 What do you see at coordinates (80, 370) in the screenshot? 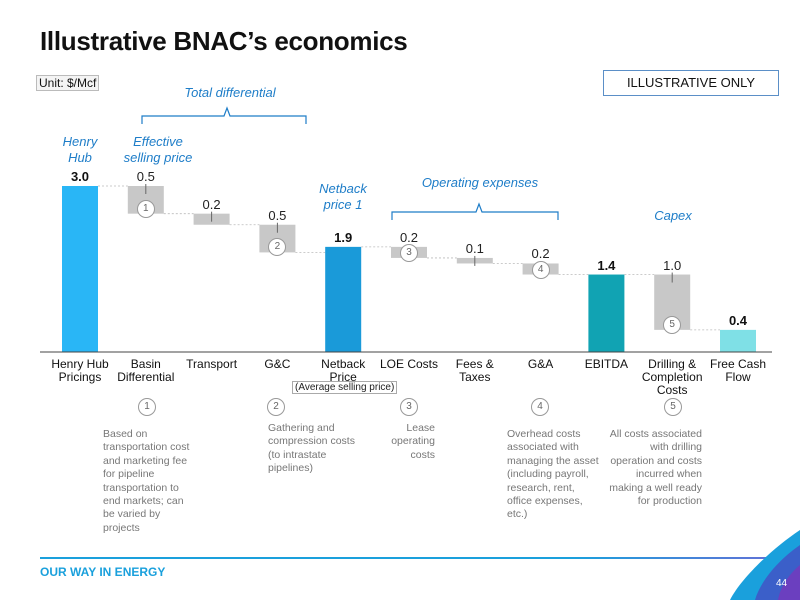
I see `category-label: Henry Hub Pricings` at bounding box center [80, 370].